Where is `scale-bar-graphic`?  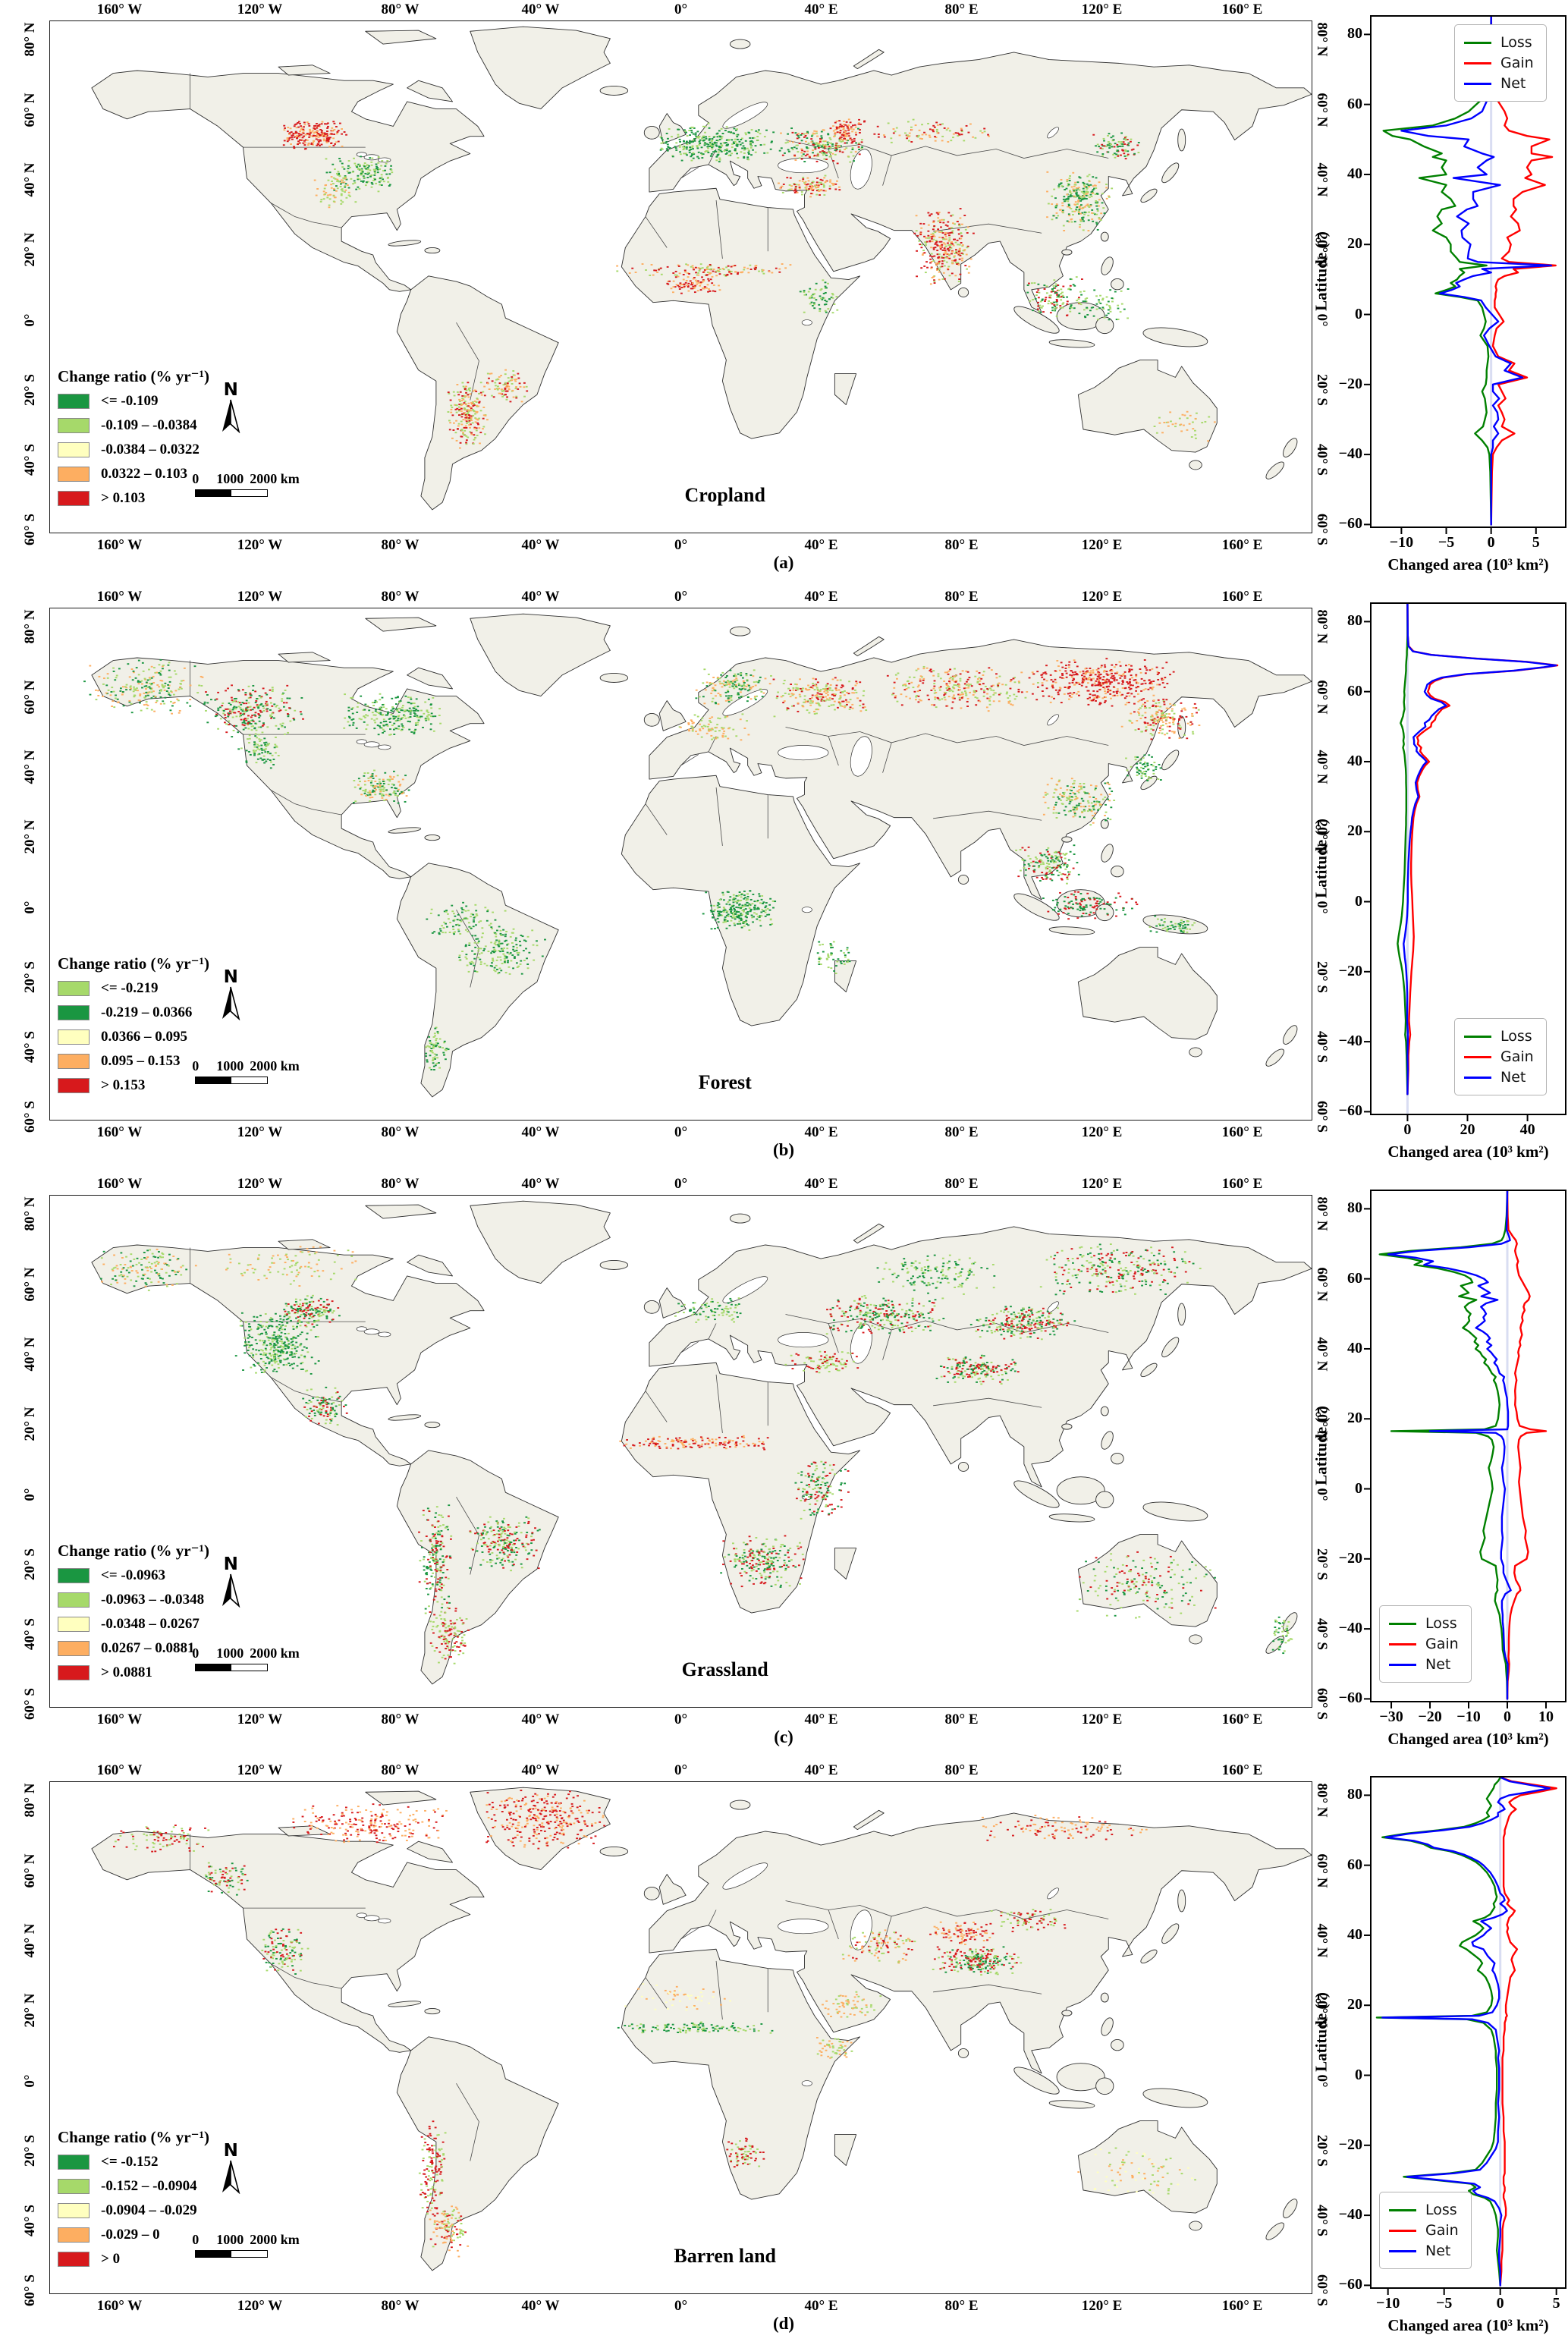
scale-bar-graphic is located at coordinates (232, 1668).